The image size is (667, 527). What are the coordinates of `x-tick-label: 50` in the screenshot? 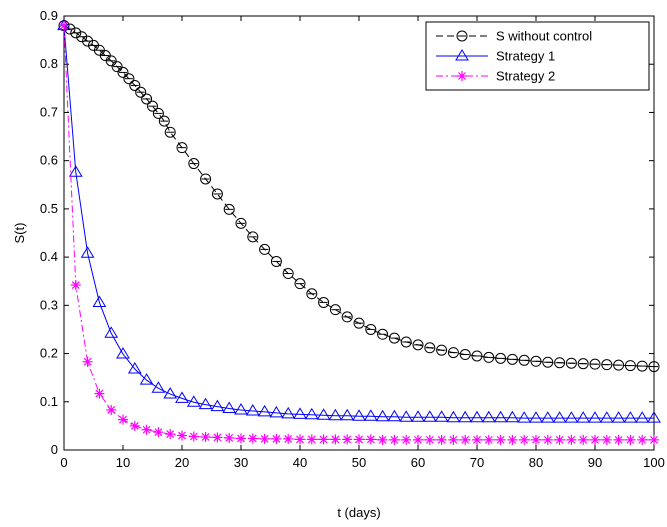 It's located at (359, 462).